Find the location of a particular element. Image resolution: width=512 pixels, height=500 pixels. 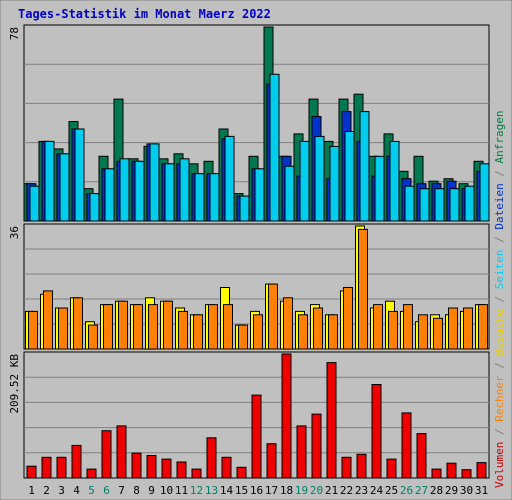

x-tick-label: 5 is located at coordinates (91, 490).